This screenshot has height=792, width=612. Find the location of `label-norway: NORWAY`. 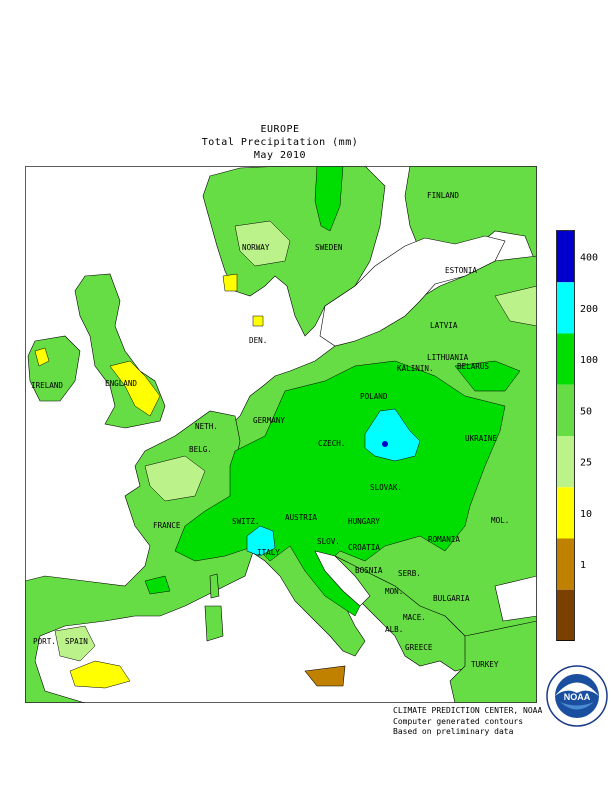

label-norway: NORWAY is located at coordinates (256, 247).